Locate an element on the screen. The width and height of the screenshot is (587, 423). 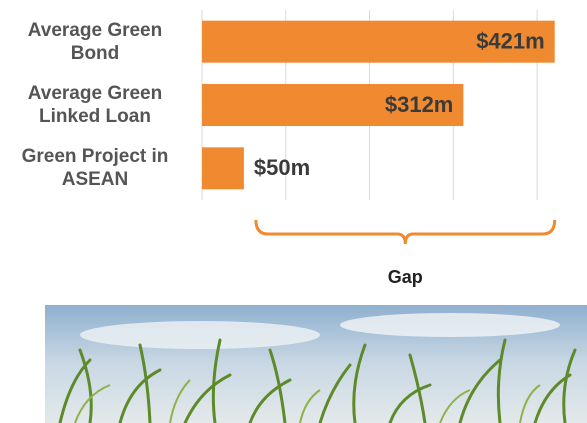
y-tick-label: Average Green Bond is located at coordinates (95, 41).